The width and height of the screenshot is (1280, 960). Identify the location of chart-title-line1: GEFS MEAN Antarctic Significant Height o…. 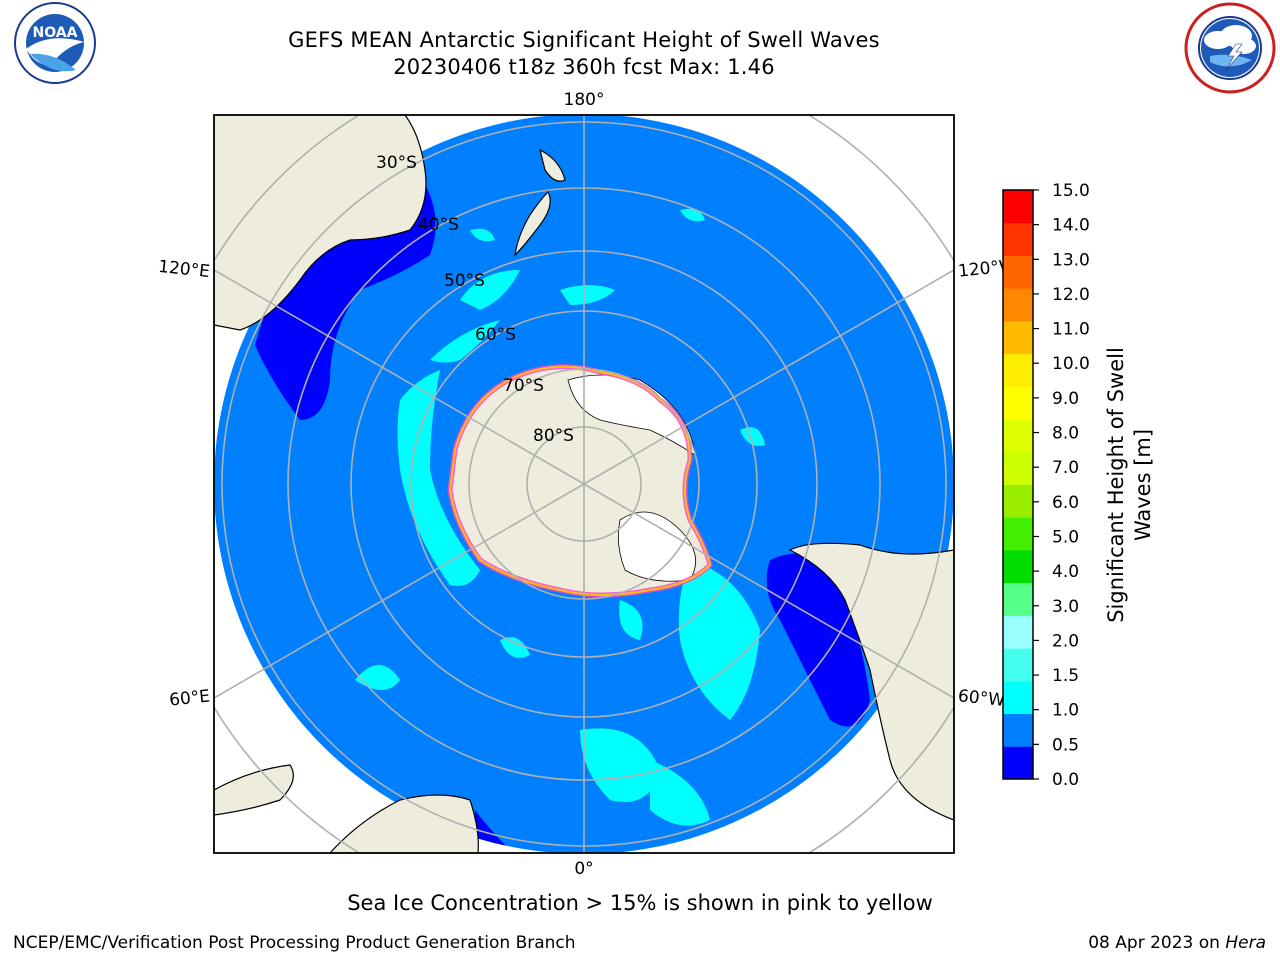
(584, 40).